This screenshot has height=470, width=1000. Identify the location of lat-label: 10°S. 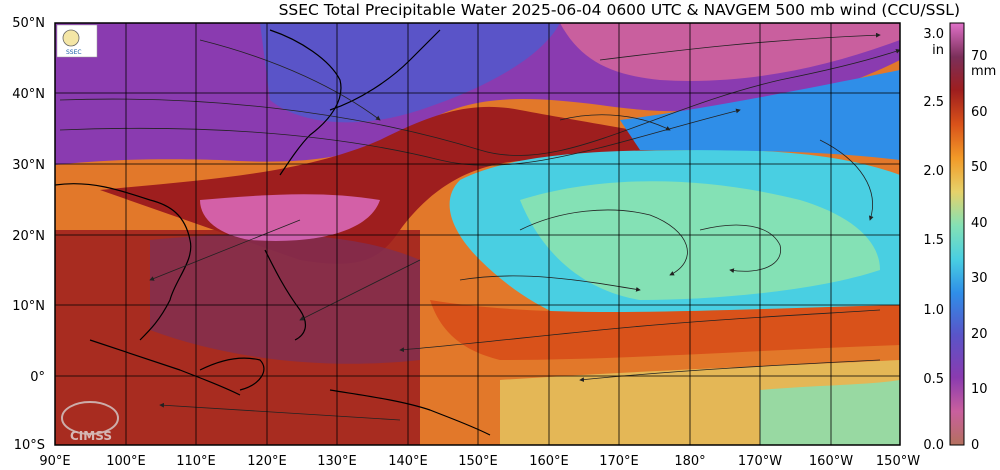
(29, 445).